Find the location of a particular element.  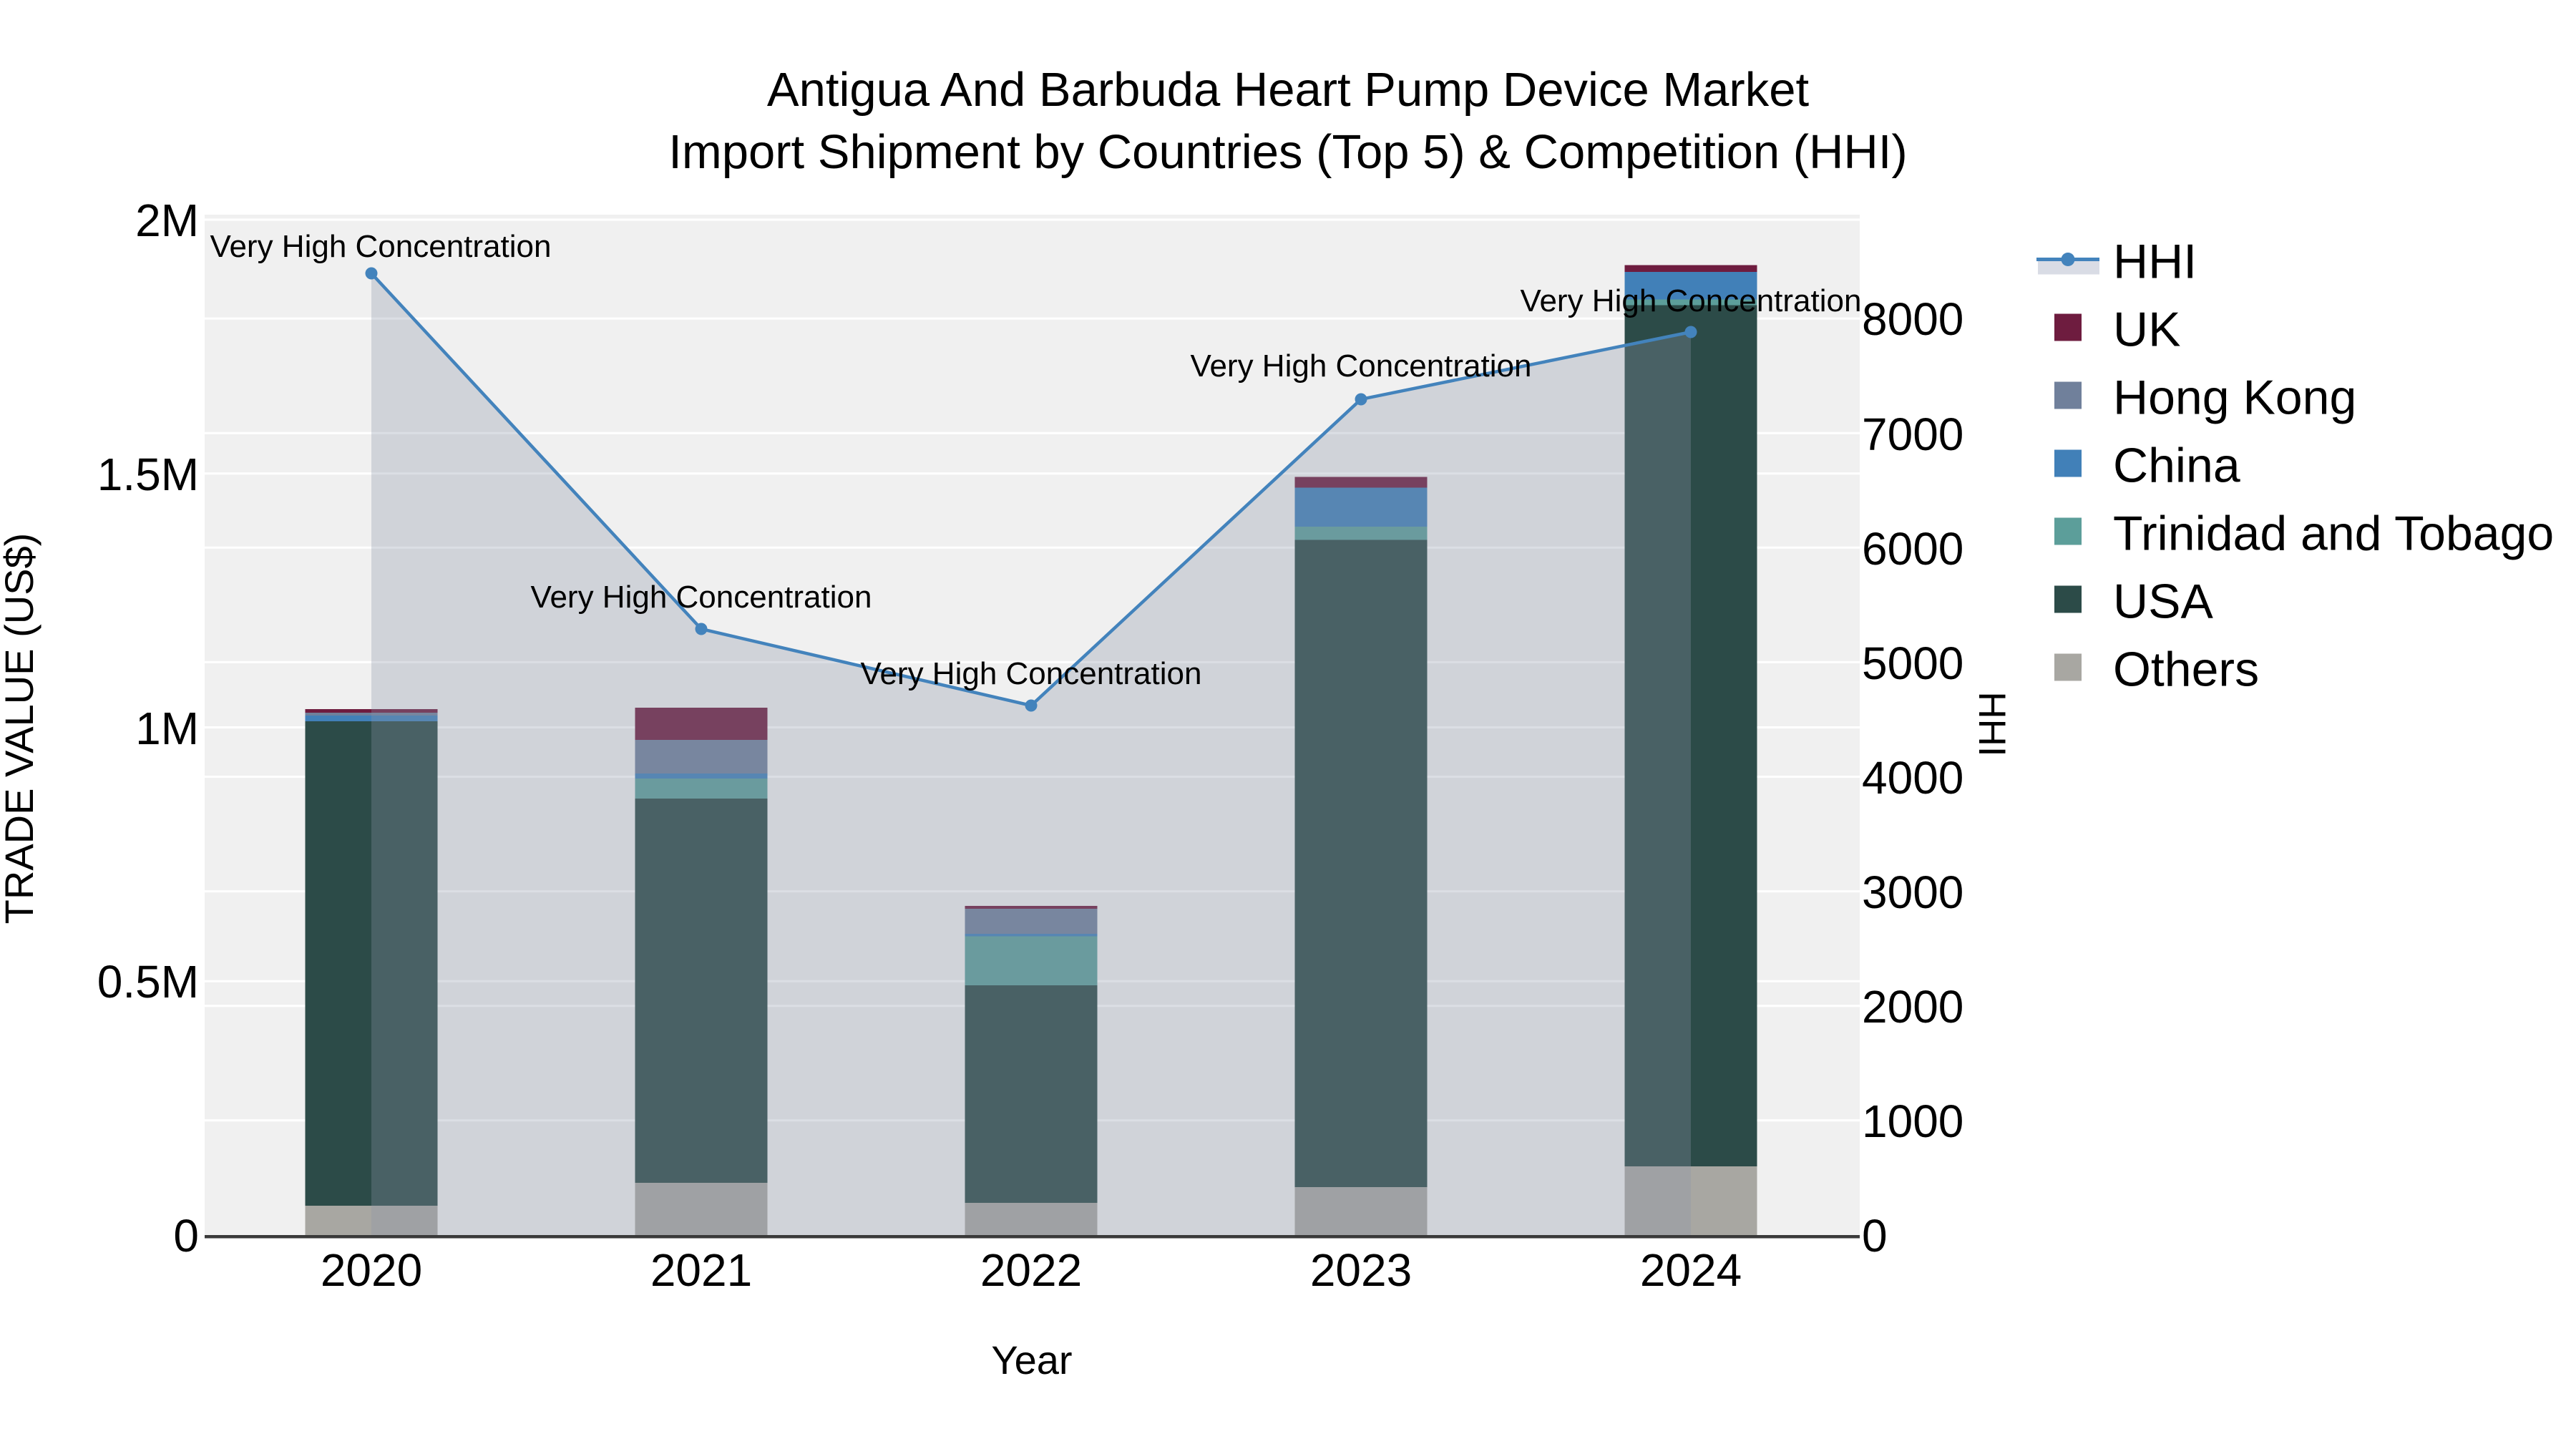

svg-text: TRADE VALUE (US$) is located at coordinates (21, 728).